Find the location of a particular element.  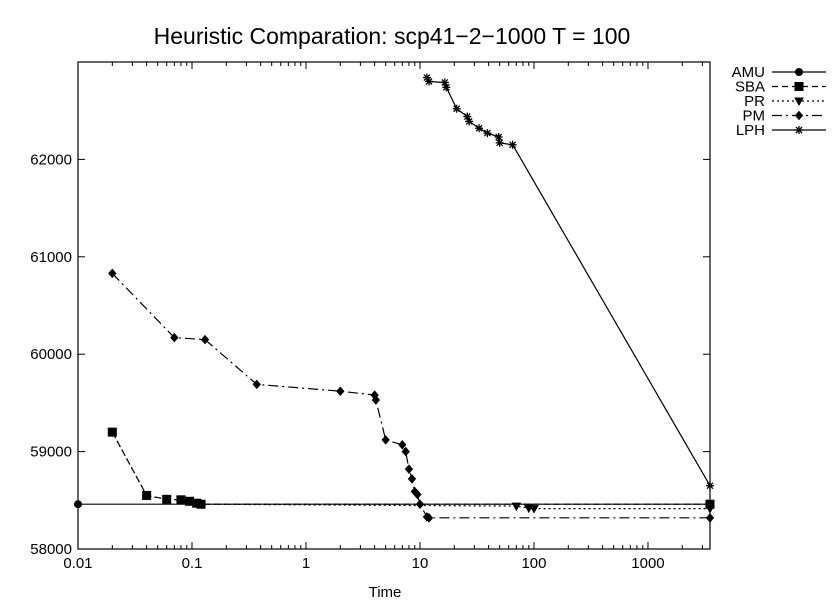

legend-label: SBA is located at coordinates (750, 87).